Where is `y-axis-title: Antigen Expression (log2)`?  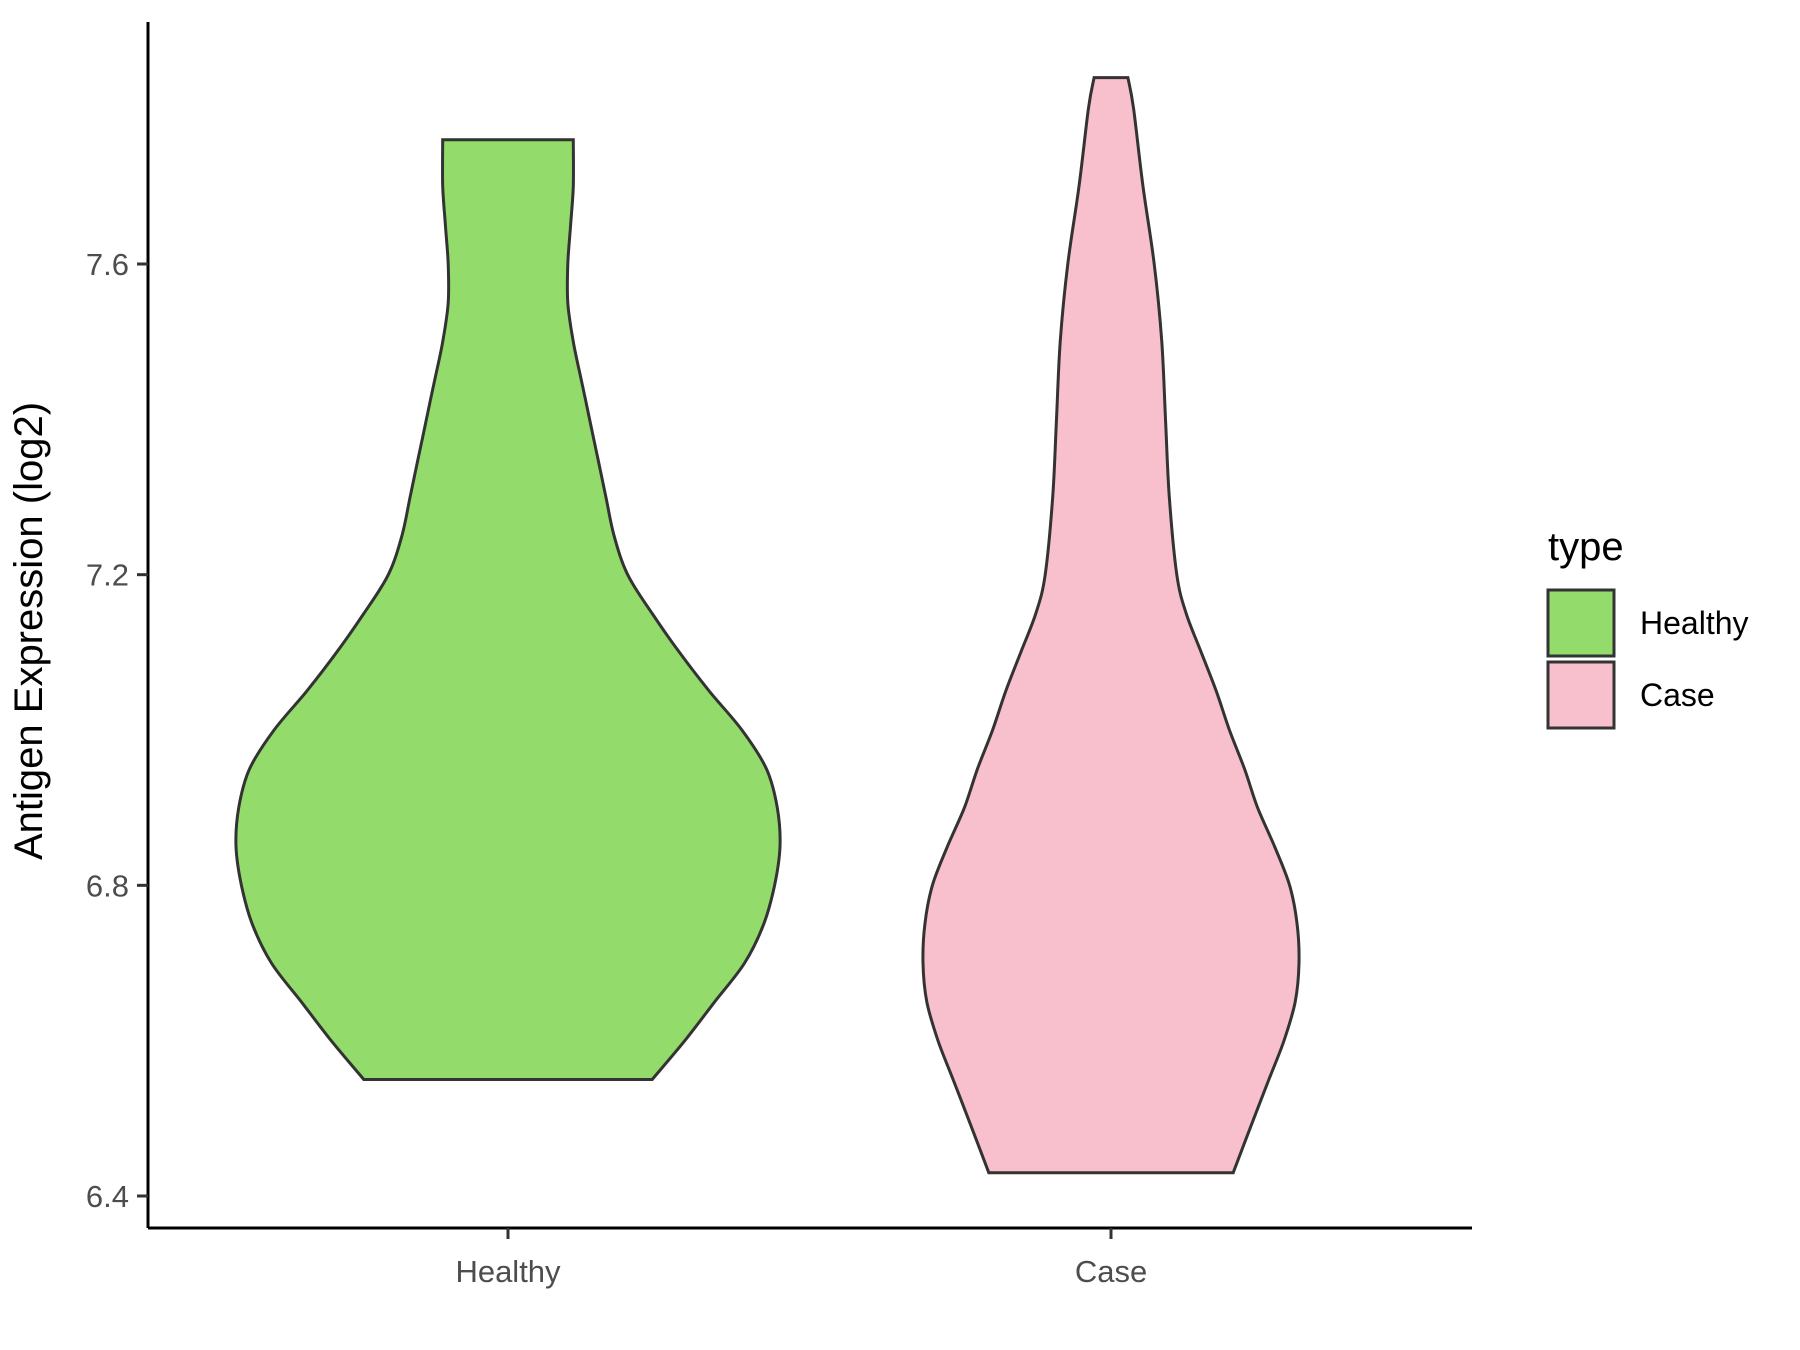 y-axis-title: Antigen Expression (log2) is located at coordinates (29, 631).